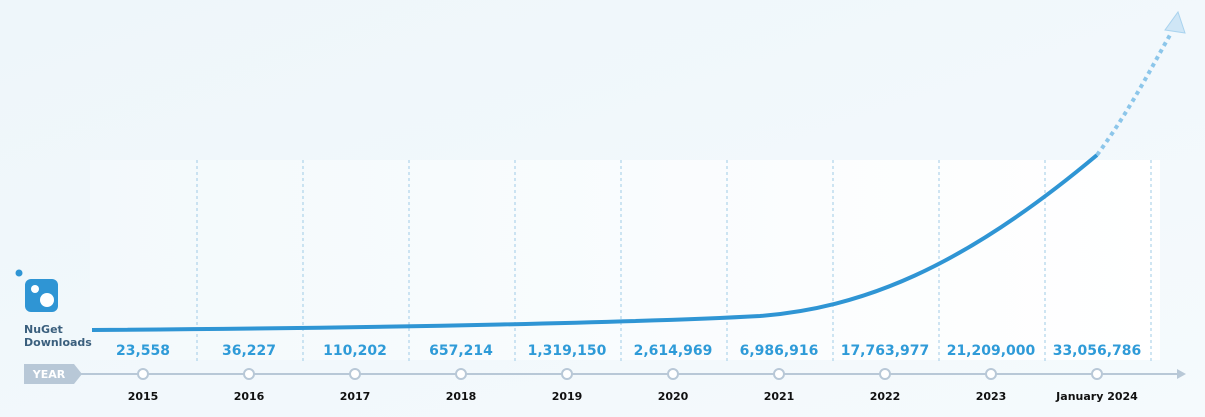 This screenshot has height=417, width=1205. I want to click on year-label: 2019, so click(567, 396).